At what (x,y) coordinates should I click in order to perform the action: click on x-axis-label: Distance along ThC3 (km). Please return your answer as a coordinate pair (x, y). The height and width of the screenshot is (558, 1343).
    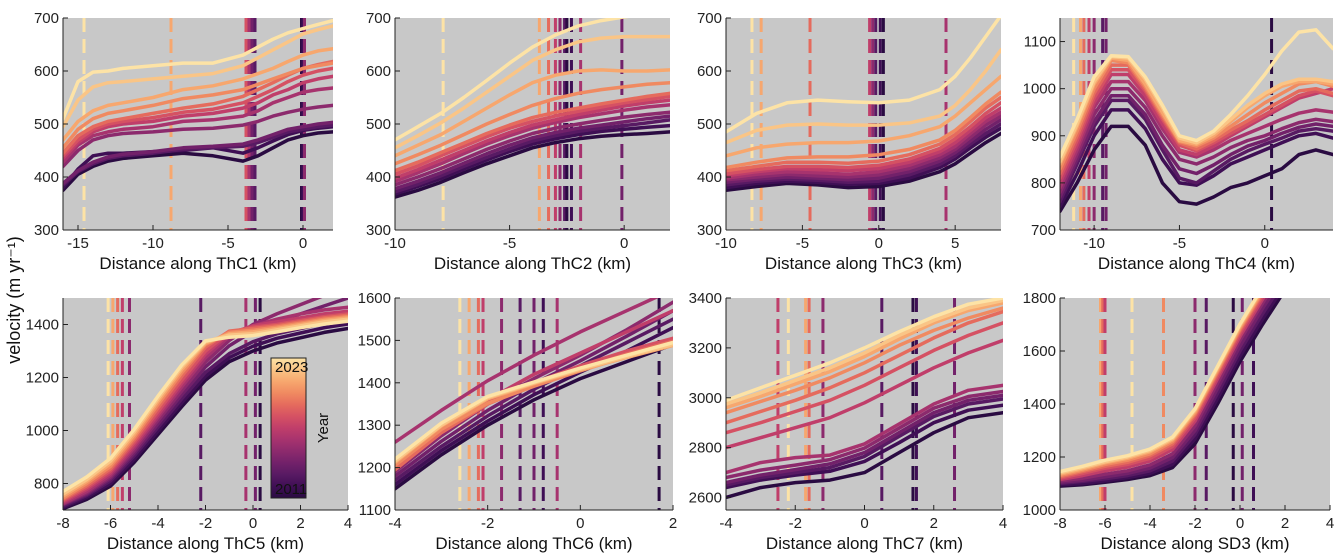
    Looking at the image, I should click on (863, 263).